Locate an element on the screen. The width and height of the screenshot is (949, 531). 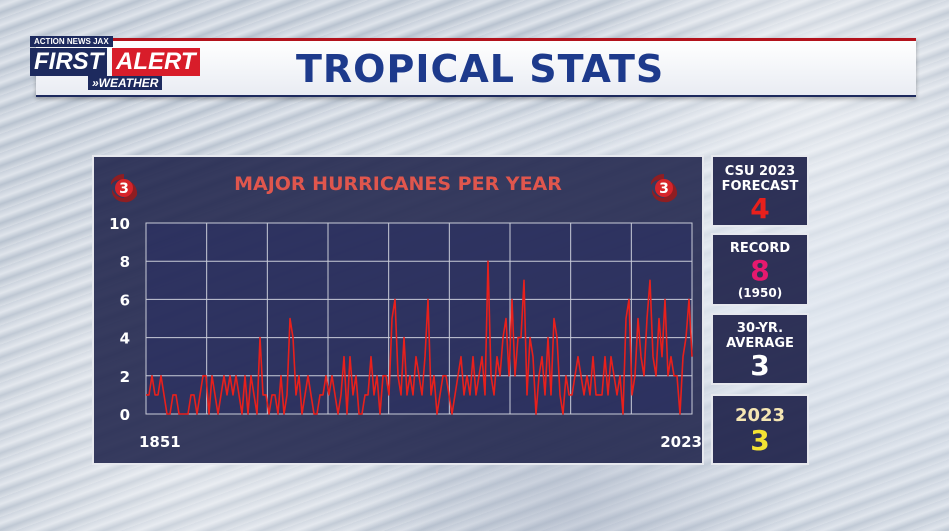
logo-weather-text: »WEATHER is located at coordinates (125, 83).